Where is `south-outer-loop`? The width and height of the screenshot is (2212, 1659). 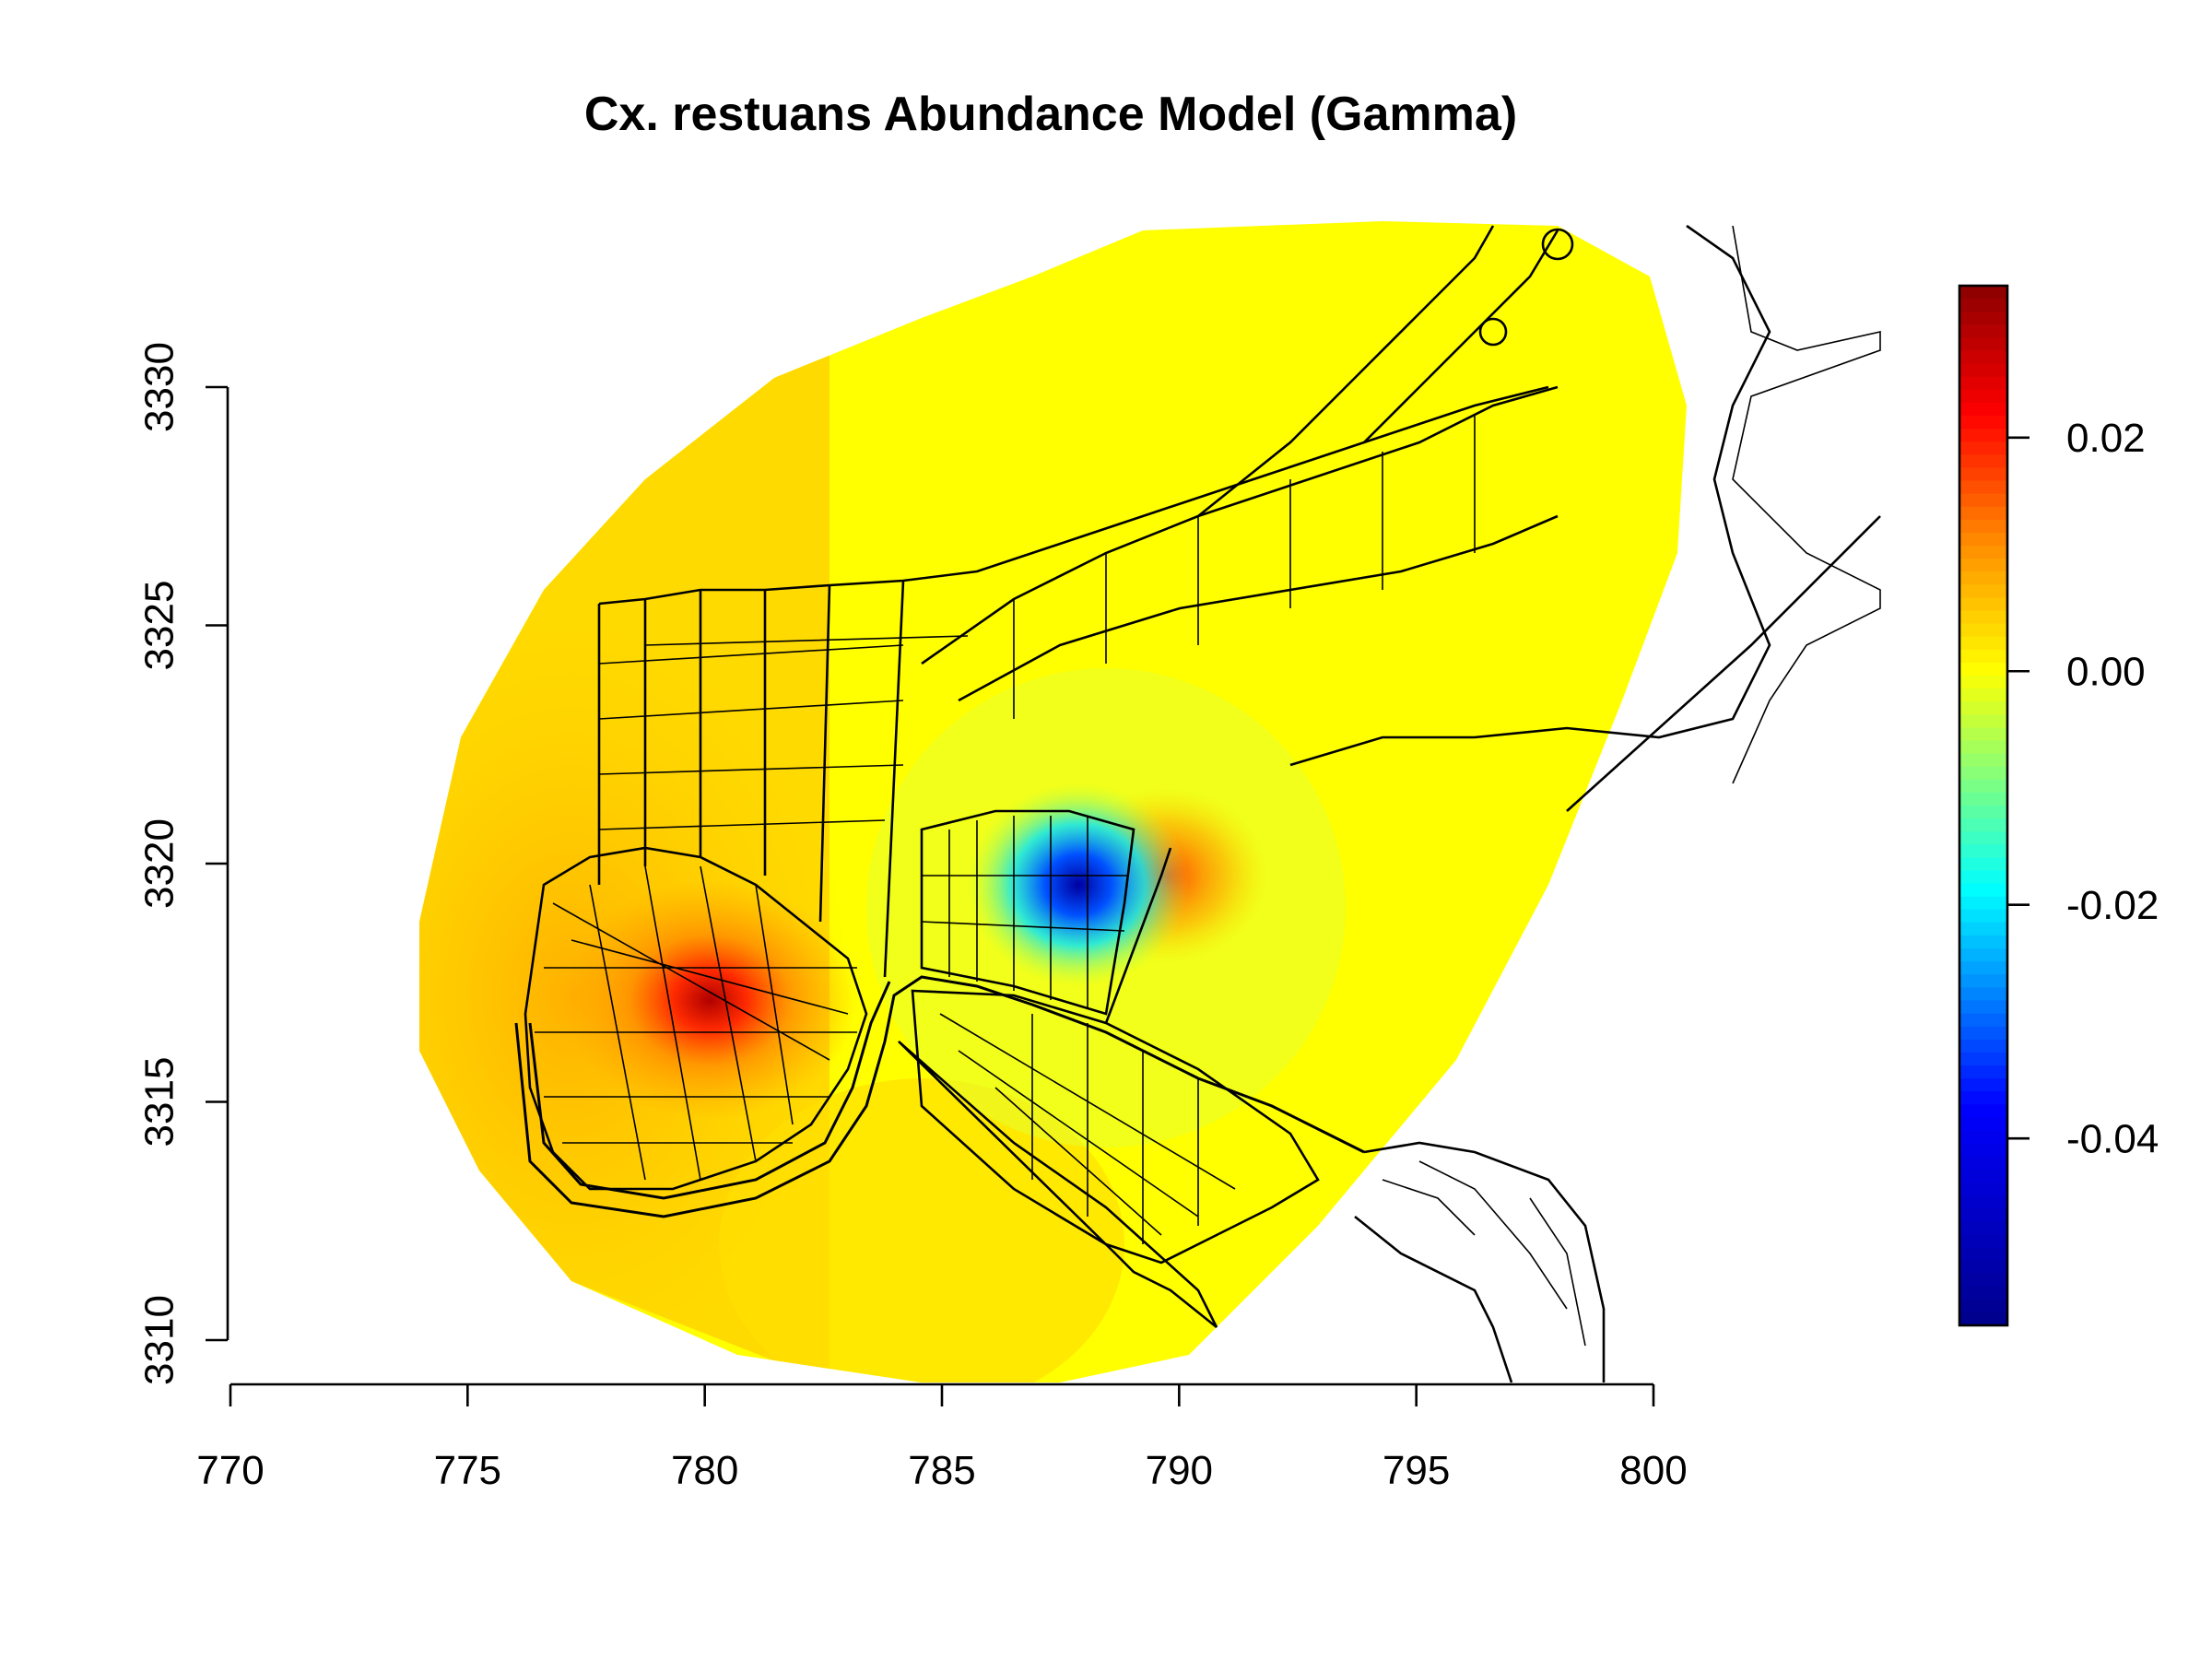
south-outer-loop is located at coordinates (1480, 1262).